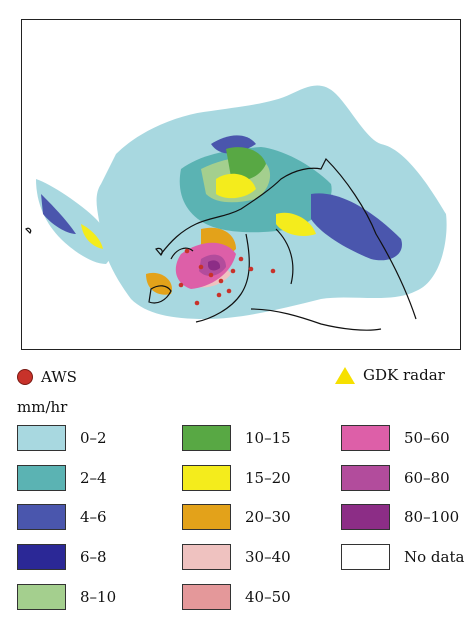 The height and width of the screenshot is (630, 474). What do you see at coordinates (427, 438) in the screenshot?
I see `legend-label: 50–60` at bounding box center [427, 438].